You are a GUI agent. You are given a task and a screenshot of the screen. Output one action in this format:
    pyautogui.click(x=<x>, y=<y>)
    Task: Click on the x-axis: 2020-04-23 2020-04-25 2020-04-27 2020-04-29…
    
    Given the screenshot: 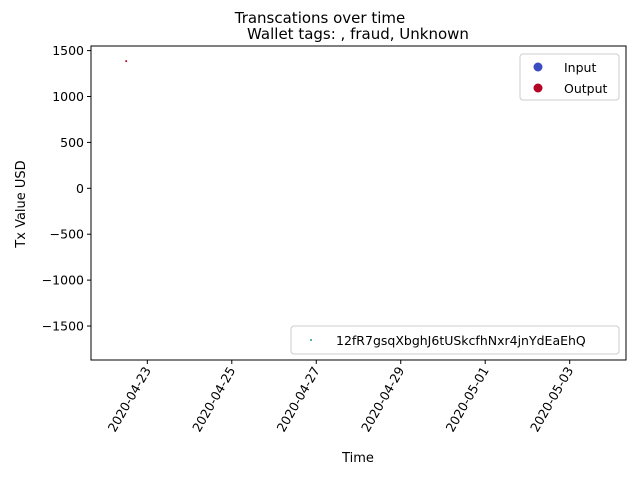 What is the action you would take?
    pyautogui.click(x=340, y=397)
    